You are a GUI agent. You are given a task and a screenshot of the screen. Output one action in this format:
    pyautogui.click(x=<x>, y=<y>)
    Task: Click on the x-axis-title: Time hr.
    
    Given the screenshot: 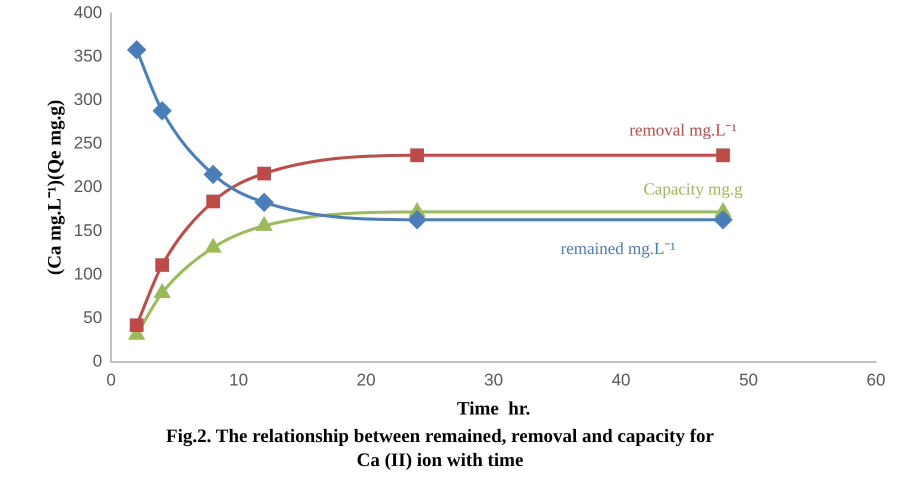 What is the action you would take?
    pyautogui.click(x=493, y=409)
    